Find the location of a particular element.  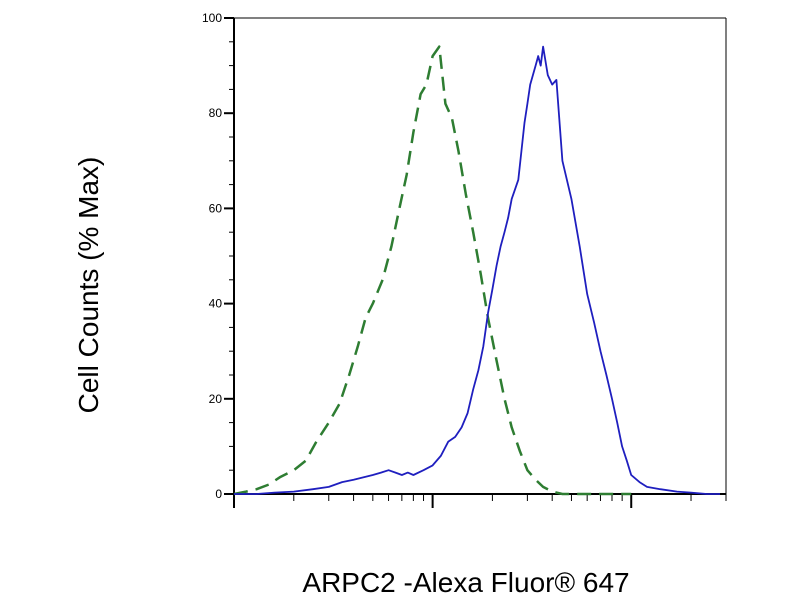

y-tick-label-1: 20 is located at coordinates (216, 399).